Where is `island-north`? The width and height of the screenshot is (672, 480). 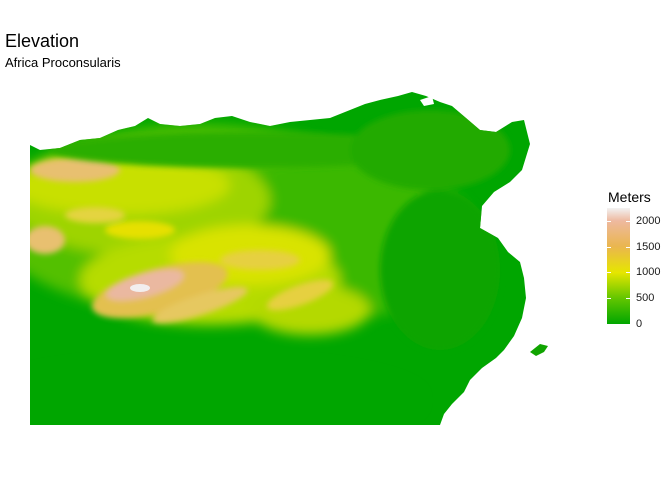
island-north is located at coordinates (427, 101).